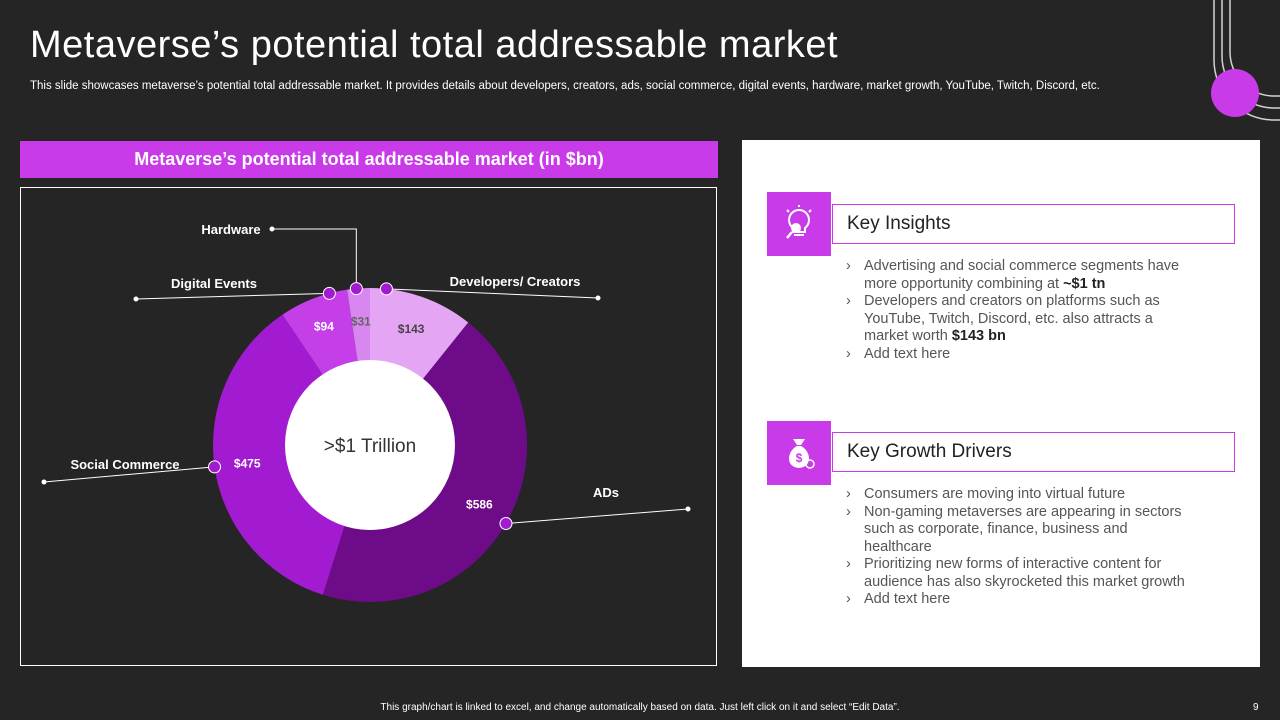 The height and width of the screenshot is (720, 1280). Describe the element at coordinates (492, 293) in the screenshot. I see `leader-line-developers-creators` at that location.